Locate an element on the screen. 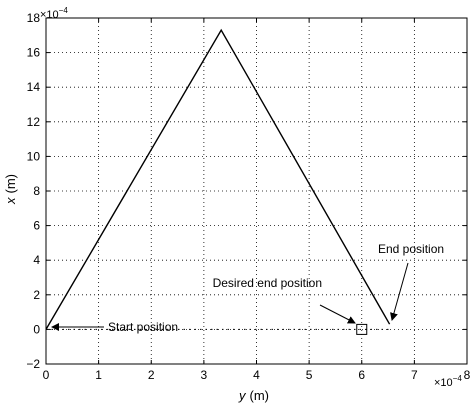  y-tick-label: 4 is located at coordinates (36, 260).